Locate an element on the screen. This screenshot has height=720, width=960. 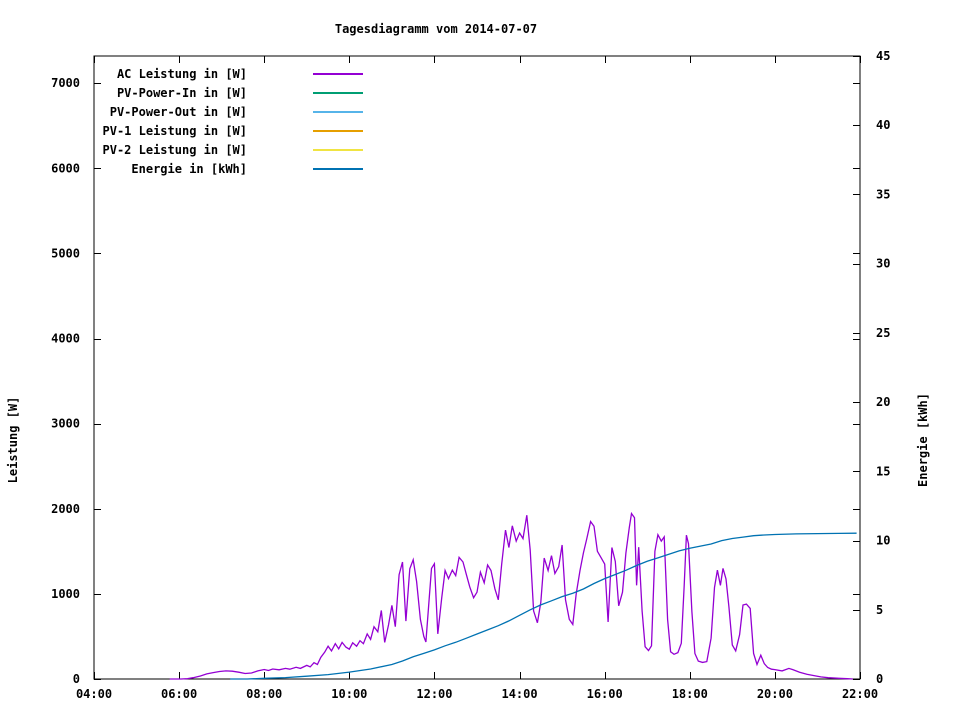
y-left-tick-label: 7000 is located at coordinates (65, 83).